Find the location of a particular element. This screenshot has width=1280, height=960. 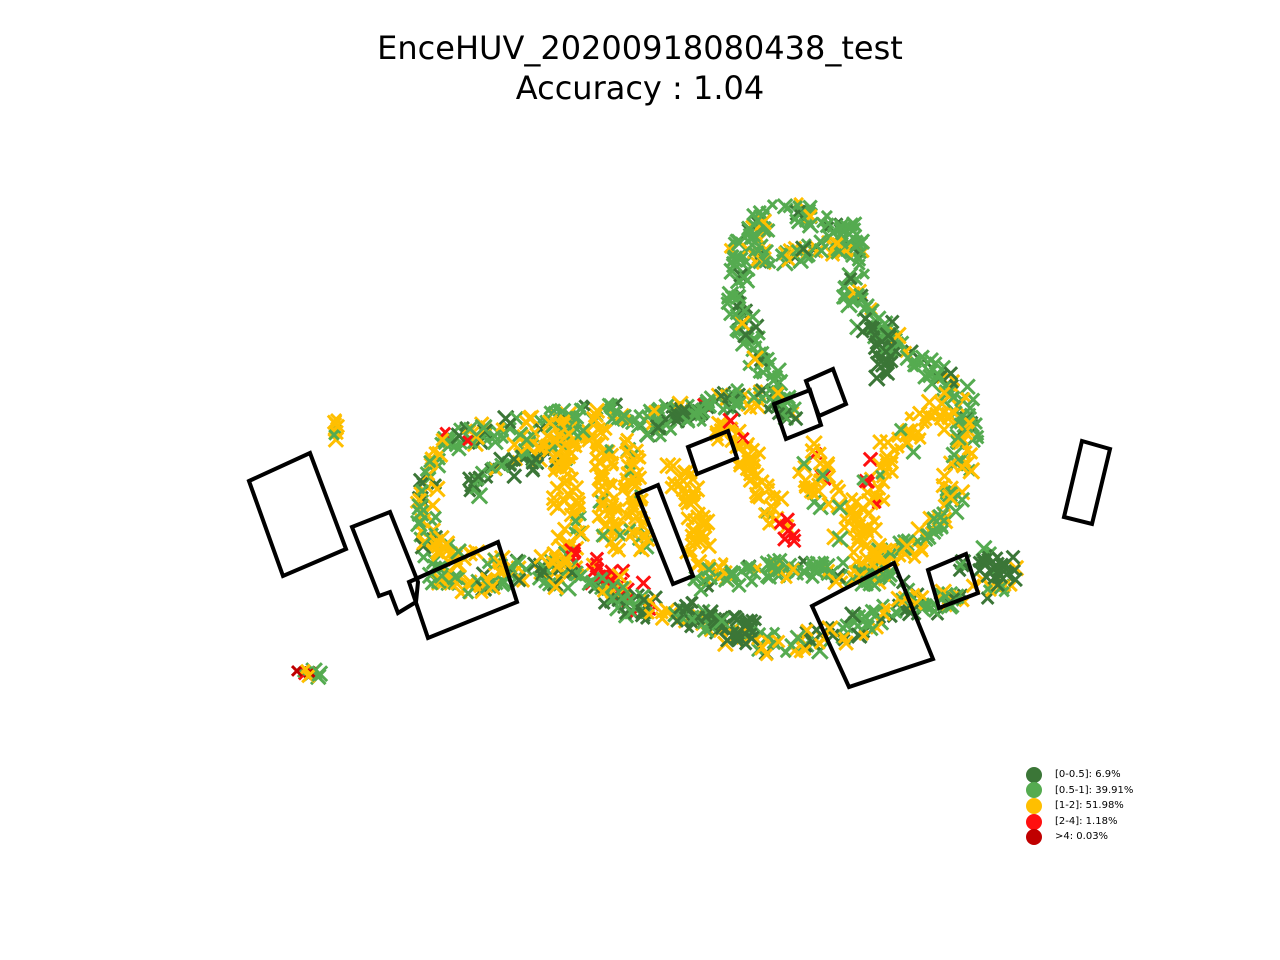

legend-label: [0-0.5]: 6.9% is located at coordinates (1088, 774).